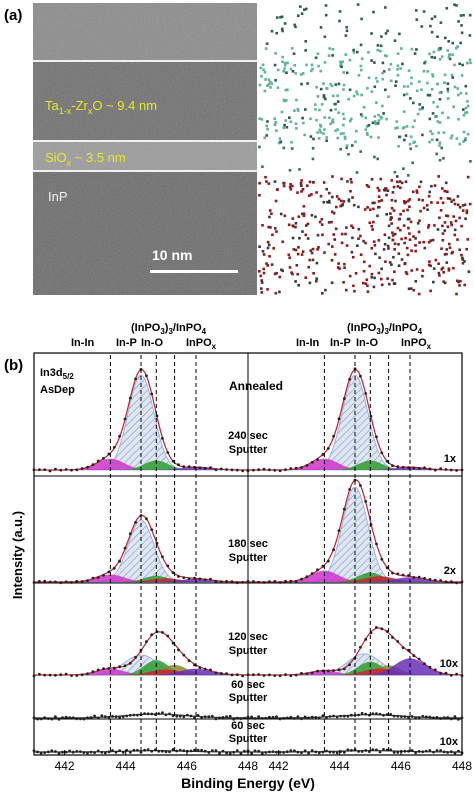  Describe the element at coordinates (449, 664) in the screenshot. I see `multiplier-120: 10x` at that location.